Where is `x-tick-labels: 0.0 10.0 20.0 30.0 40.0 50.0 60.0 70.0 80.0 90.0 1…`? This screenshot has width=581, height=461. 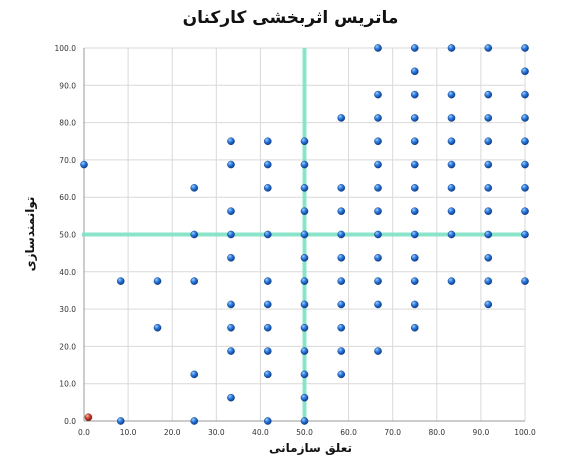
x-tick-labels: 0.0 10.0 20.0 30.0 40.0 50.0 60.0 70.0 80.0 90.0 1… is located at coordinates (307, 432).